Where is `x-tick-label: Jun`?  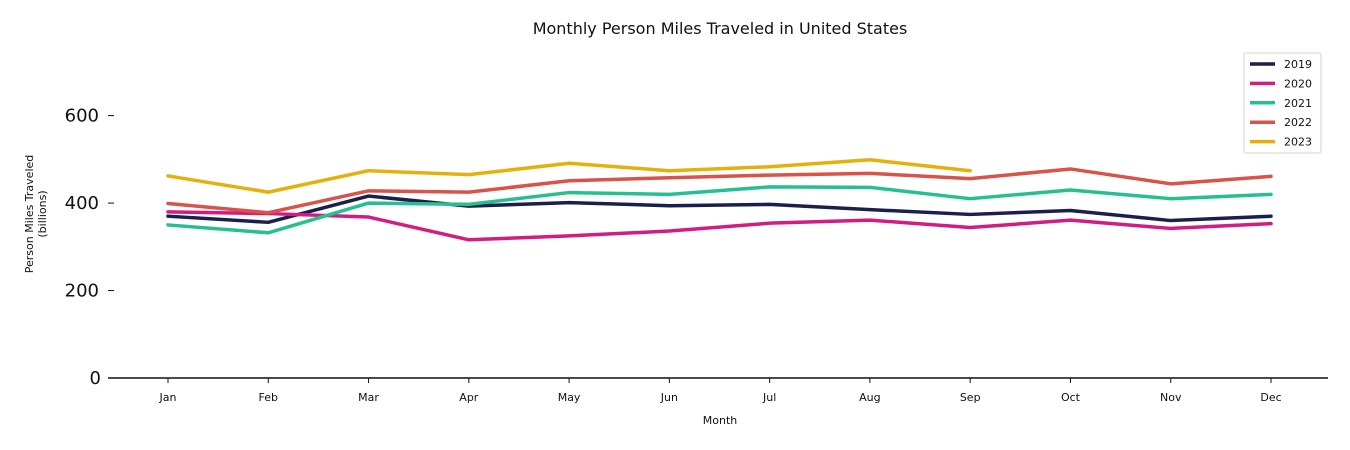
x-tick-label: Jun is located at coordinates (669, 397).